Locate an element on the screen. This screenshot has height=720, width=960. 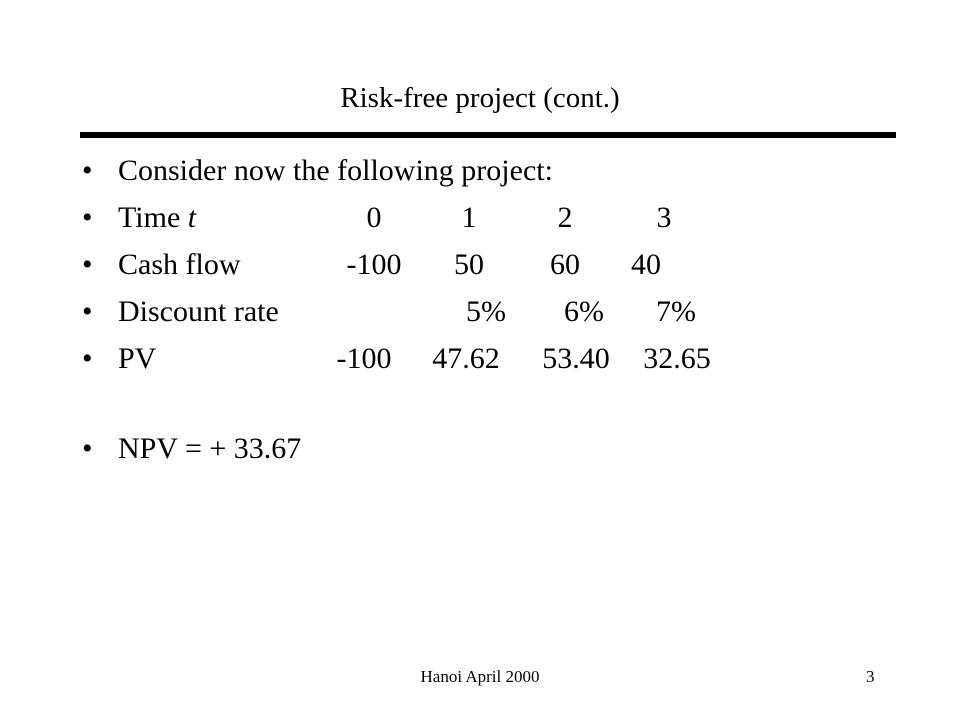
time-value-0: 0 is located at coordinates (374, 217).